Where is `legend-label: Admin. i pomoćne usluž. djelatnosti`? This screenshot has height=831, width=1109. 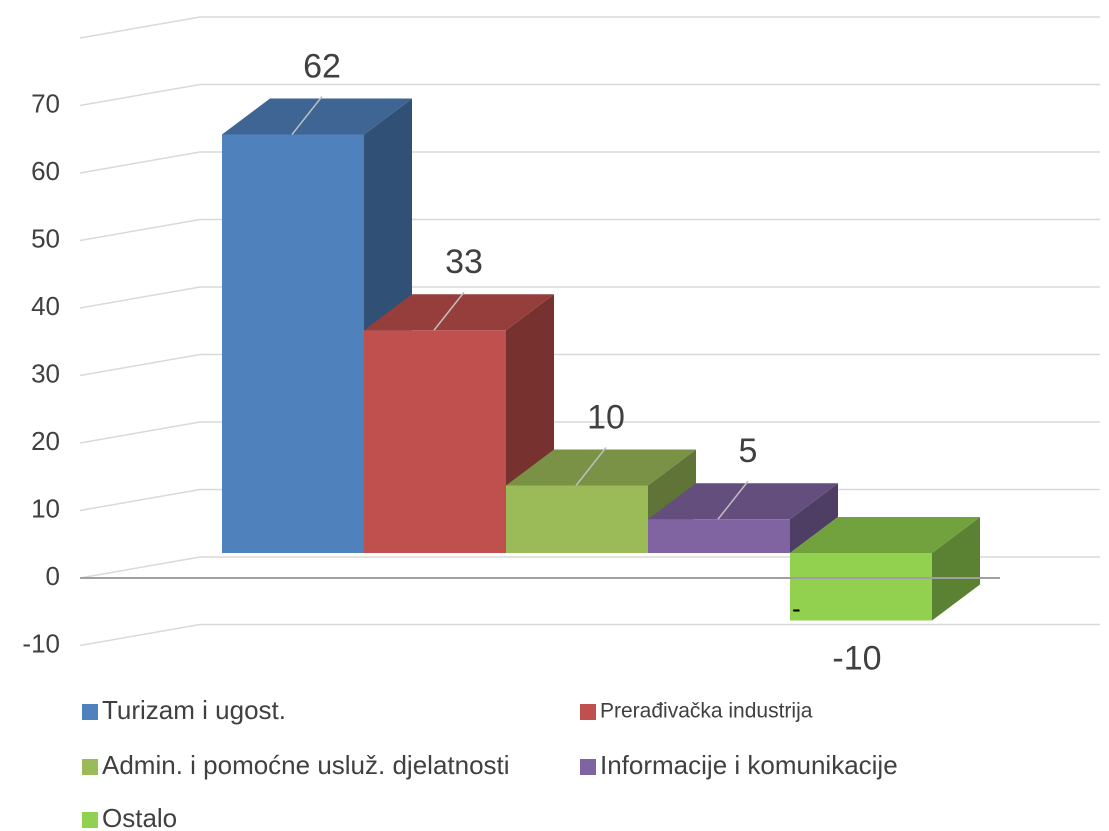 legend-label: Admin. i pomoćne usluž. djelatnosti is located at coordinates (306, 765).